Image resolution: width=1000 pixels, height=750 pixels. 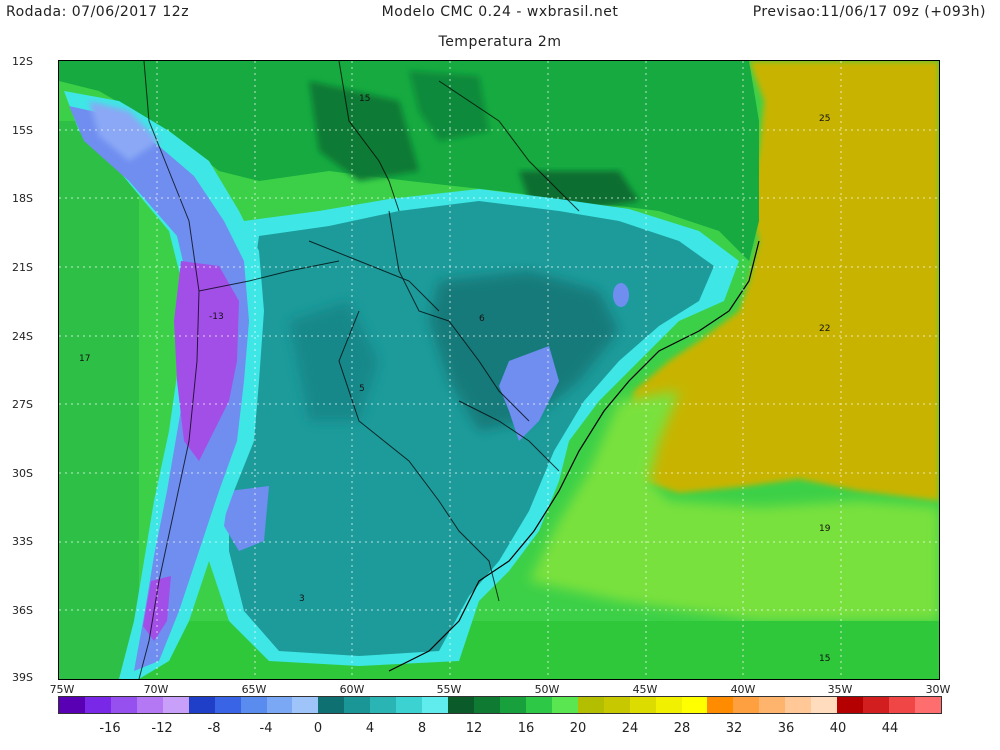 What do you see at coordinates (838, 728) in the screenshot?
I see `colorbar-label: 40` at bounding box center [838, 728].